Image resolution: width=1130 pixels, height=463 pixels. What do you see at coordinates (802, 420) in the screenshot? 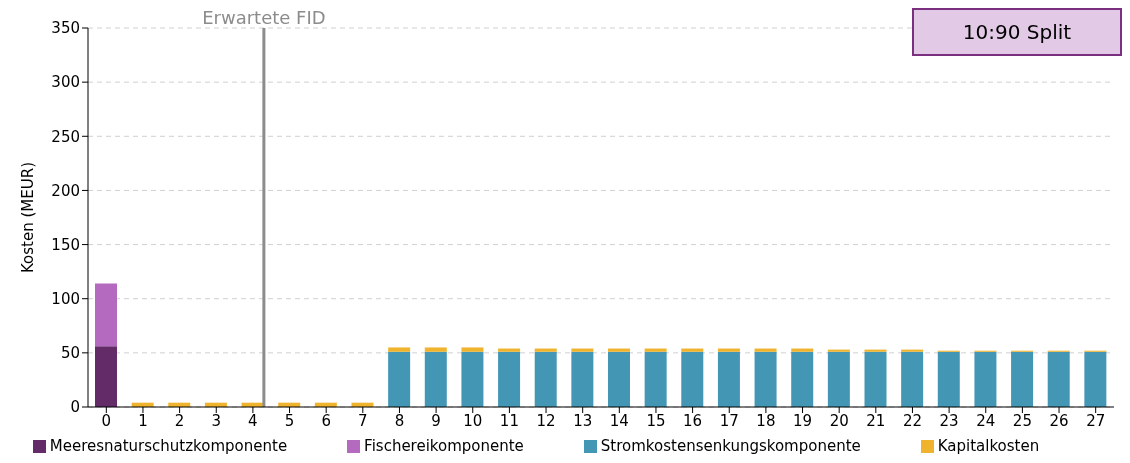
I see `x-tick-label: 19` at bounding box center [802, 420].